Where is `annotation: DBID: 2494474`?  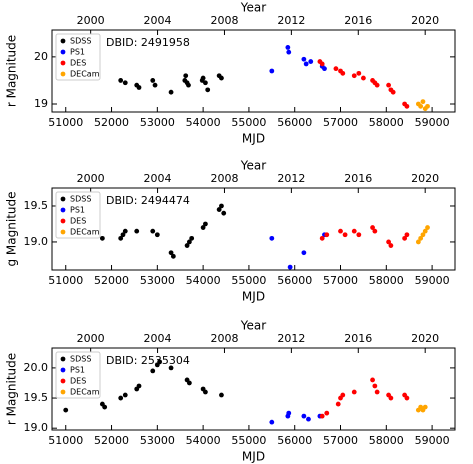 annotation: DBID: 2494474 is located at coordinates (148, 200).